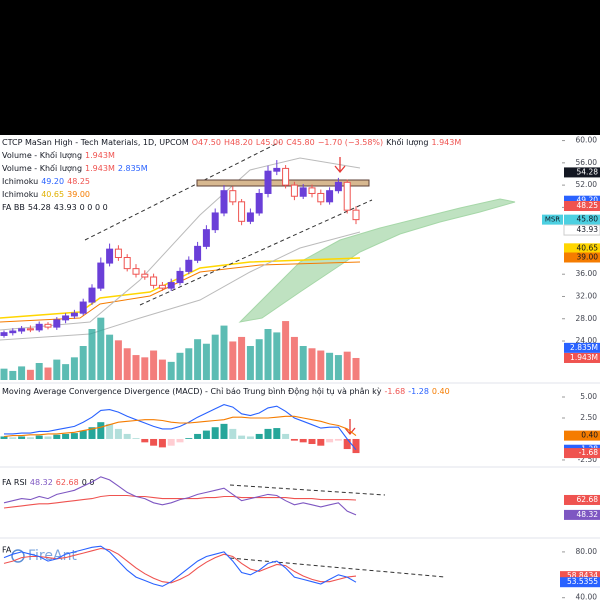 The width and height of the screenshot is (600, 600). I want to click on macd-line, so click(180, 427).